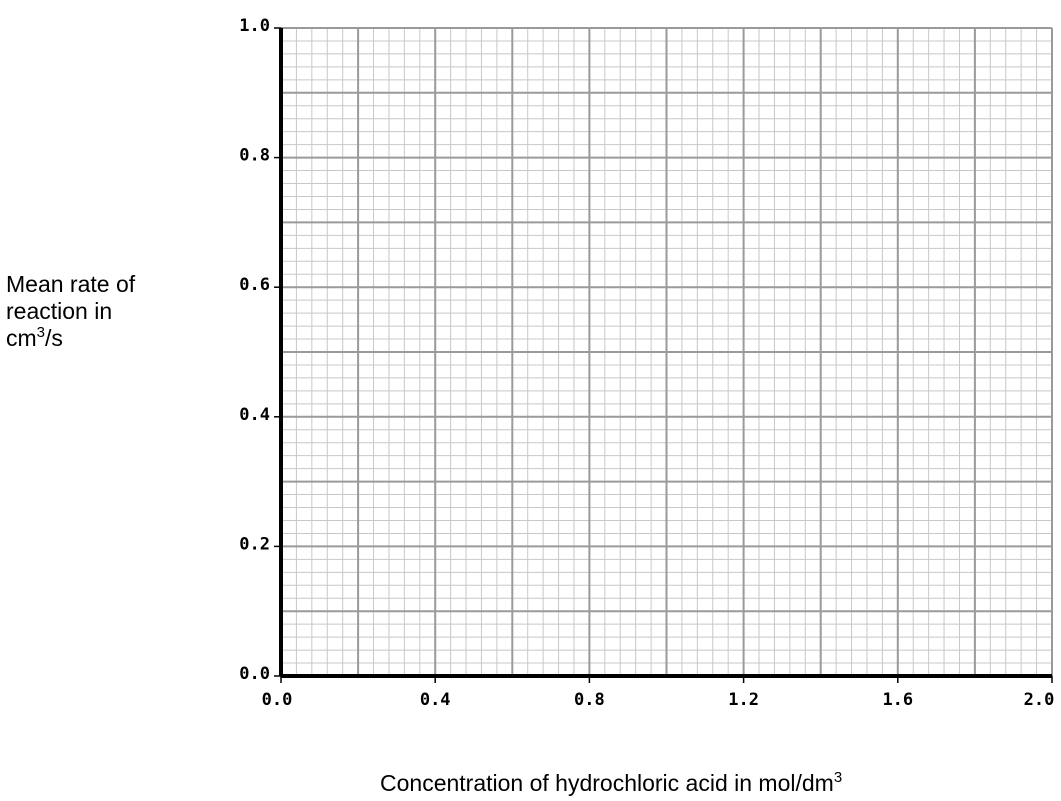 The width and height of the screenshot is (1061, 801). I want to click on y-tick-label: 1.0, so click(254, 26).